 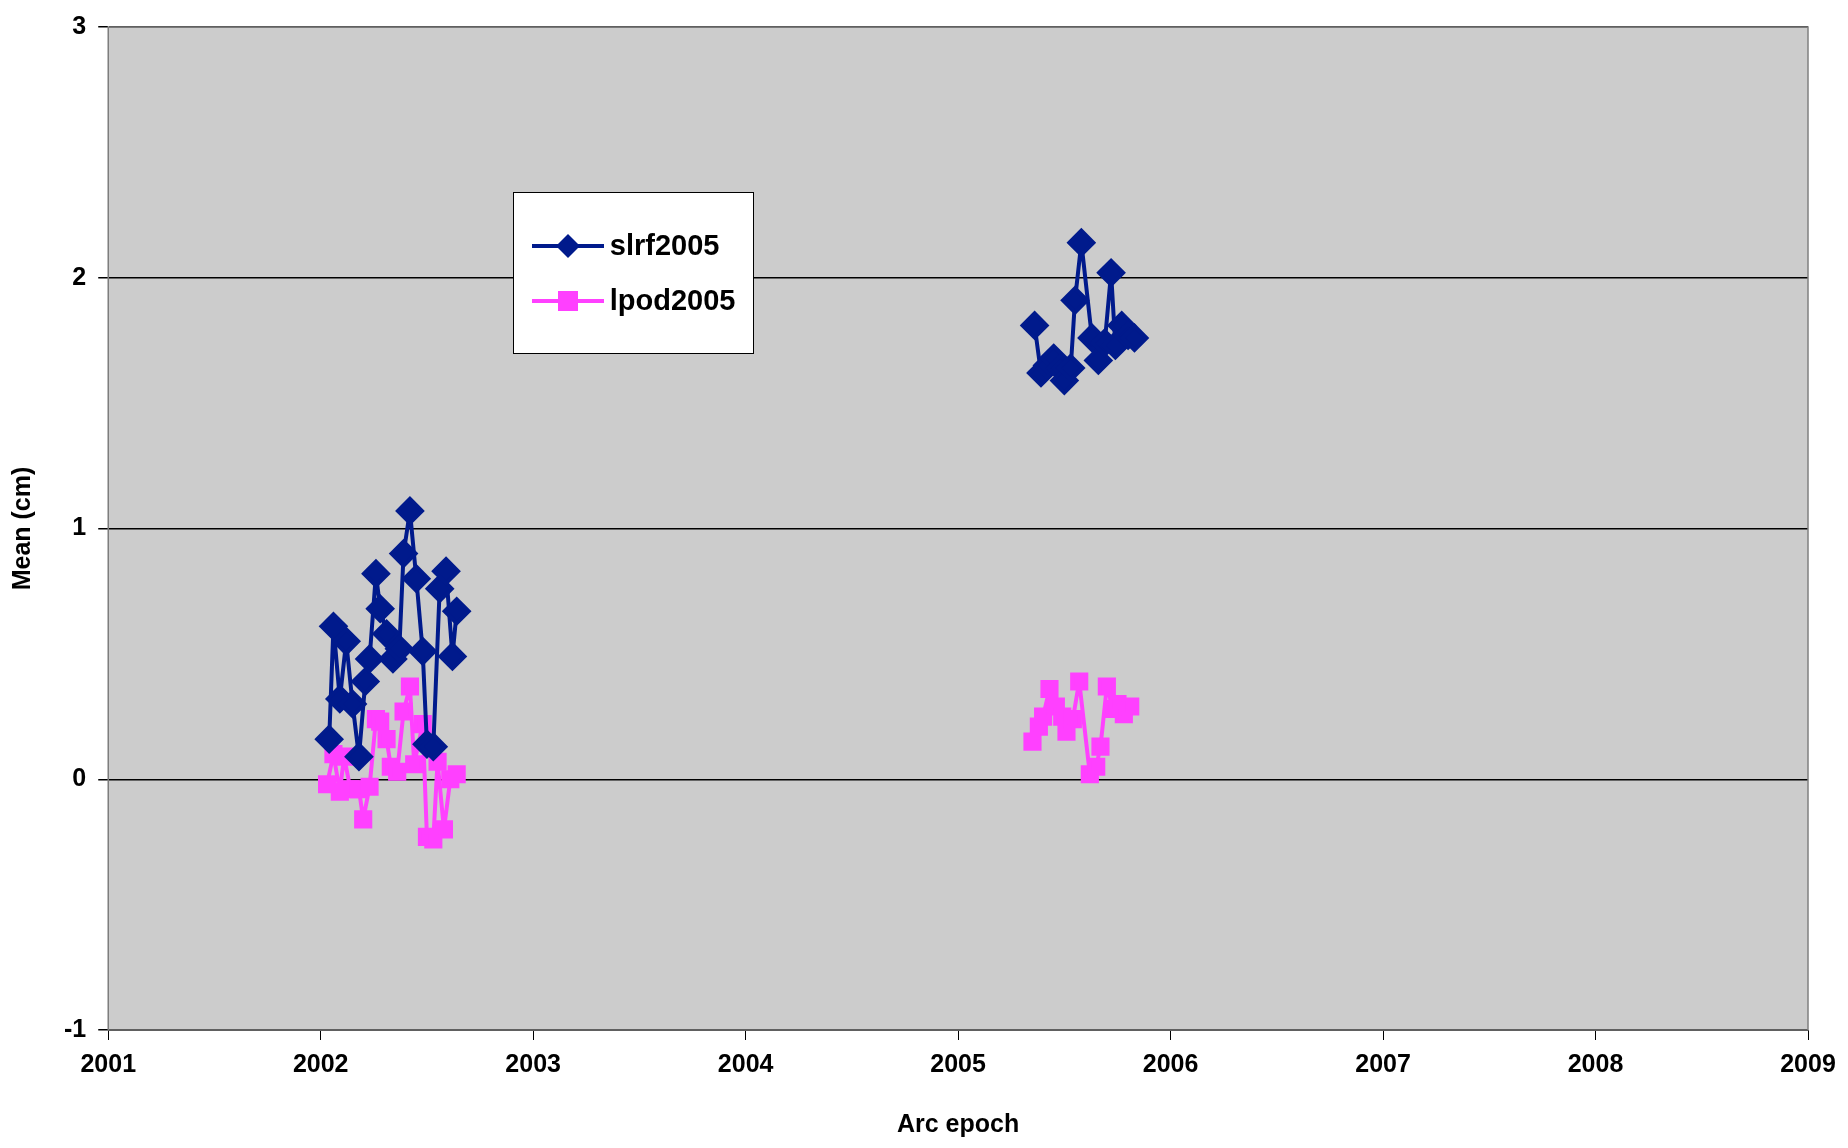 What do you see at coordinates (79, 777) in the screenshot?
I see `y-tick-label: 0` at bounding box center [79, 777].